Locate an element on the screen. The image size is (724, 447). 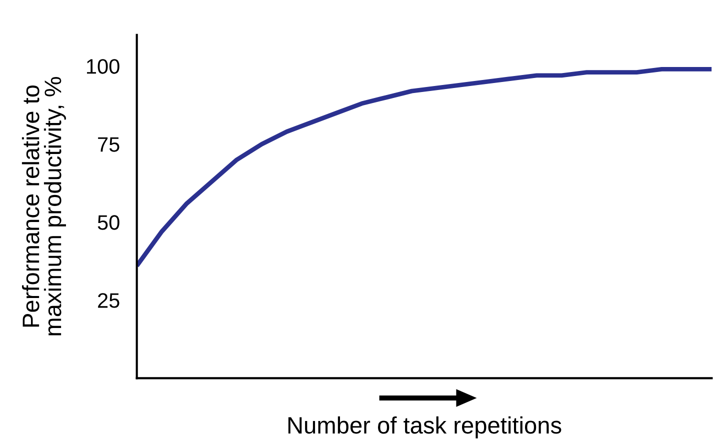
y-tick-label: 75 is located at coordinates (109, 144).